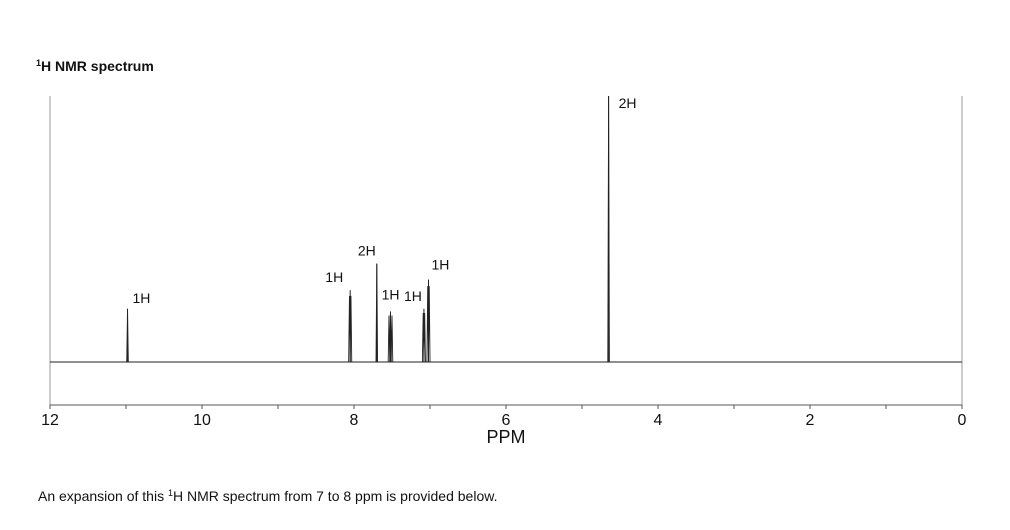  Describe the element at coordinates (39, 63) in the screenshot. I see `title-superscript: 1` at that location.